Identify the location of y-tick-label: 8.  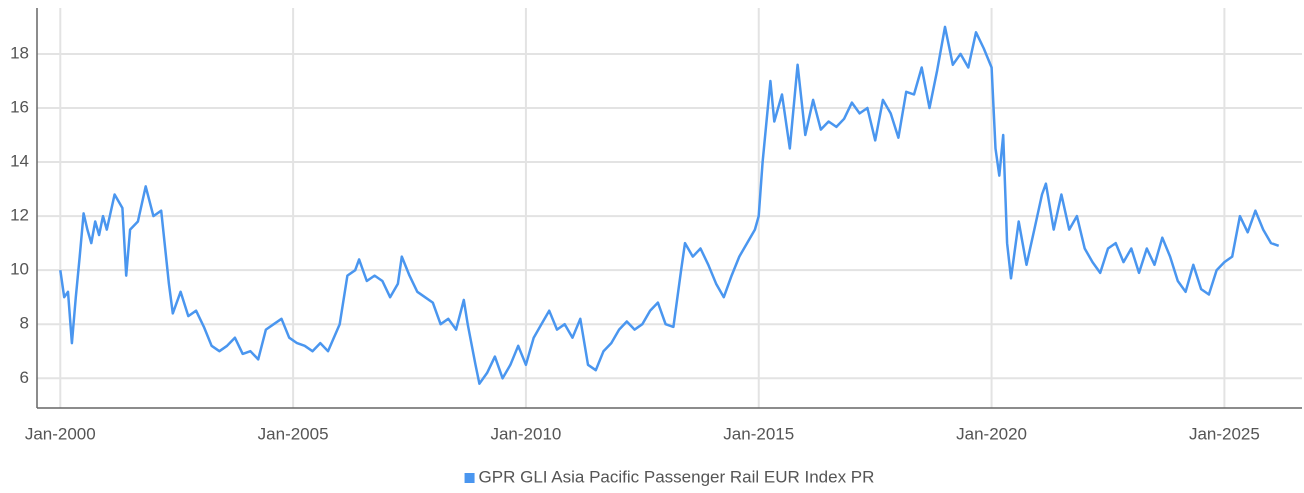
(24, 323).